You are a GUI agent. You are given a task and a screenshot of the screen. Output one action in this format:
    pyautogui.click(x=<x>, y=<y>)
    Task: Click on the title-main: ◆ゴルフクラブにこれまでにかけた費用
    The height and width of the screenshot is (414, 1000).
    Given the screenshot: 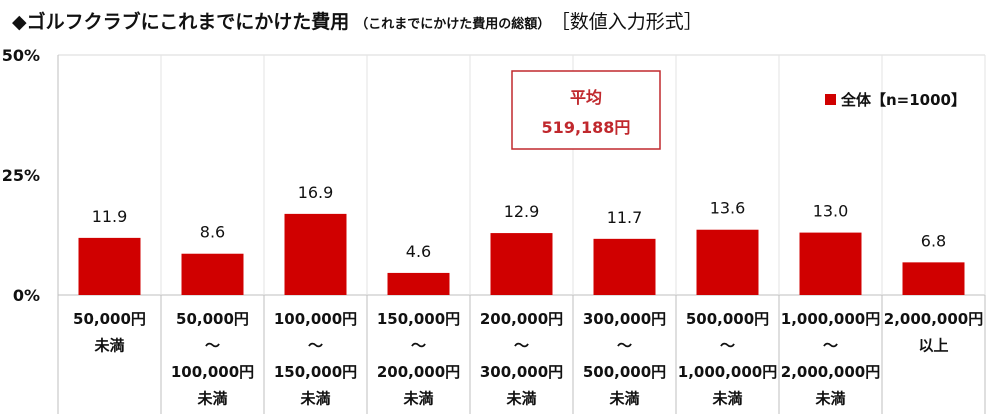 What is the action you would take?
    pyautogui.click(x=180, y=21)
    